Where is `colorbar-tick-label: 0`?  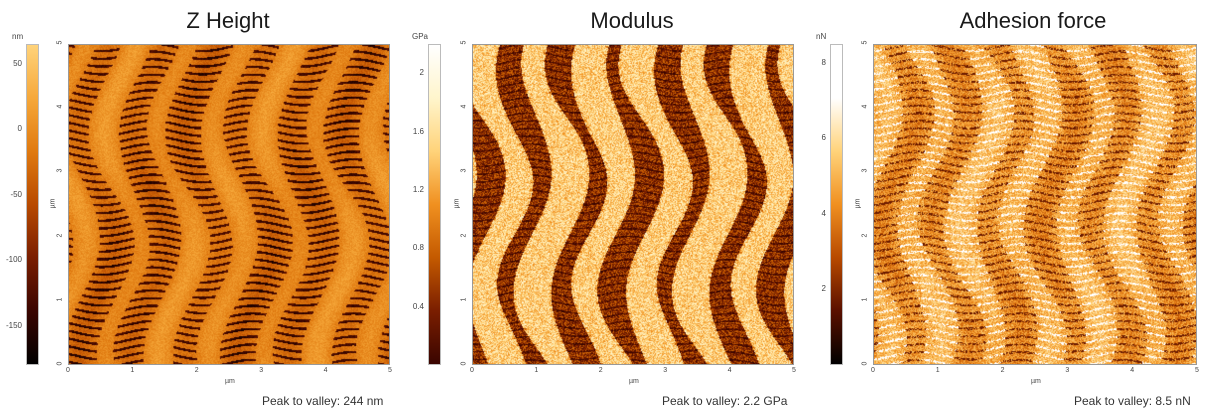
colorbar-tick-label: 0 is located at coordinates (19, 129).